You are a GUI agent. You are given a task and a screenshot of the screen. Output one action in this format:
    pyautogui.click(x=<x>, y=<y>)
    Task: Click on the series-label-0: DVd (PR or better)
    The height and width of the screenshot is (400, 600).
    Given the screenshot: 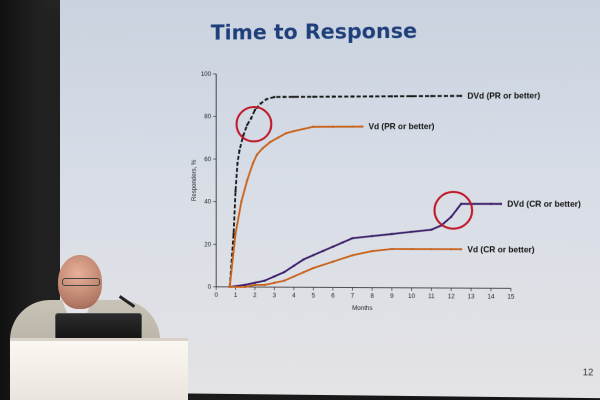 What is the action you would take?
    pyautogui.click(x=503, y=96)
    